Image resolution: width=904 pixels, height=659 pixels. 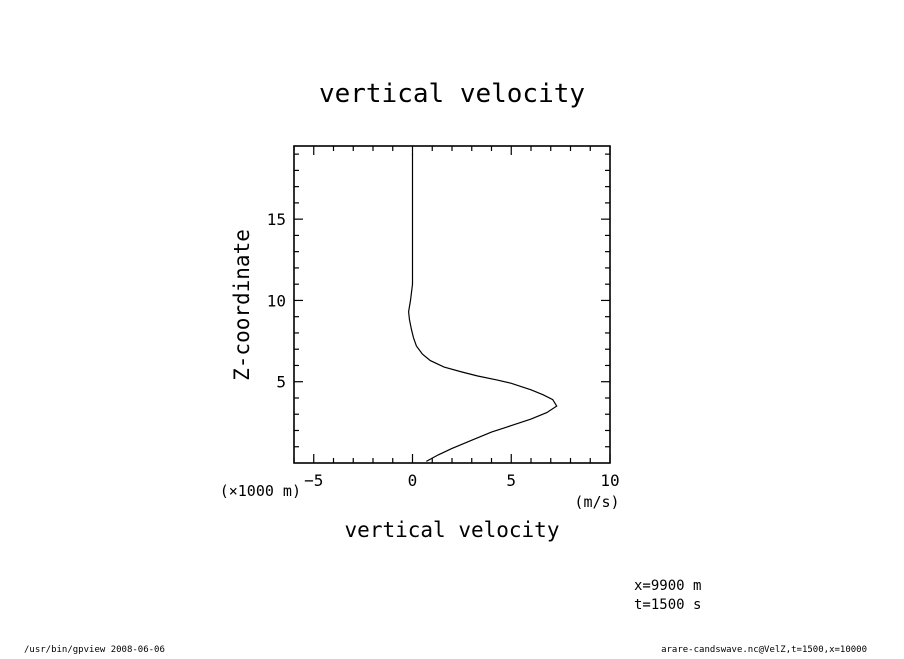 What do you see at coordinates (667, 586) in the screenshot?
I see `position-annotation: x=9900 m` at bounding box center [667, 586].